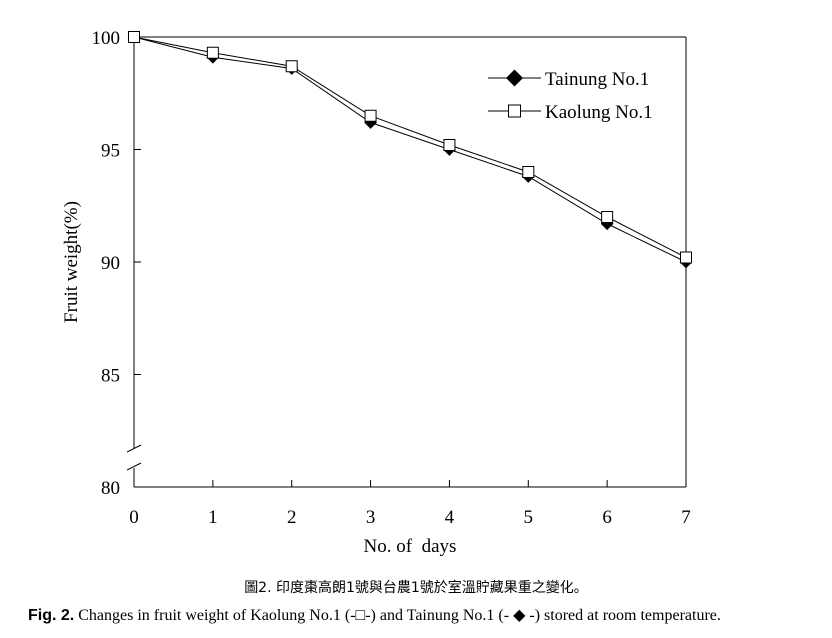 This screenshot has width=832, height=638. What do you see at coordinates (416, 588) in the screenshot?
I see `caption-chinese: 圖2. 印度棗高朗1號與台農1號於室溫貯藏果重之變化。` at bounding box center [416, 588].